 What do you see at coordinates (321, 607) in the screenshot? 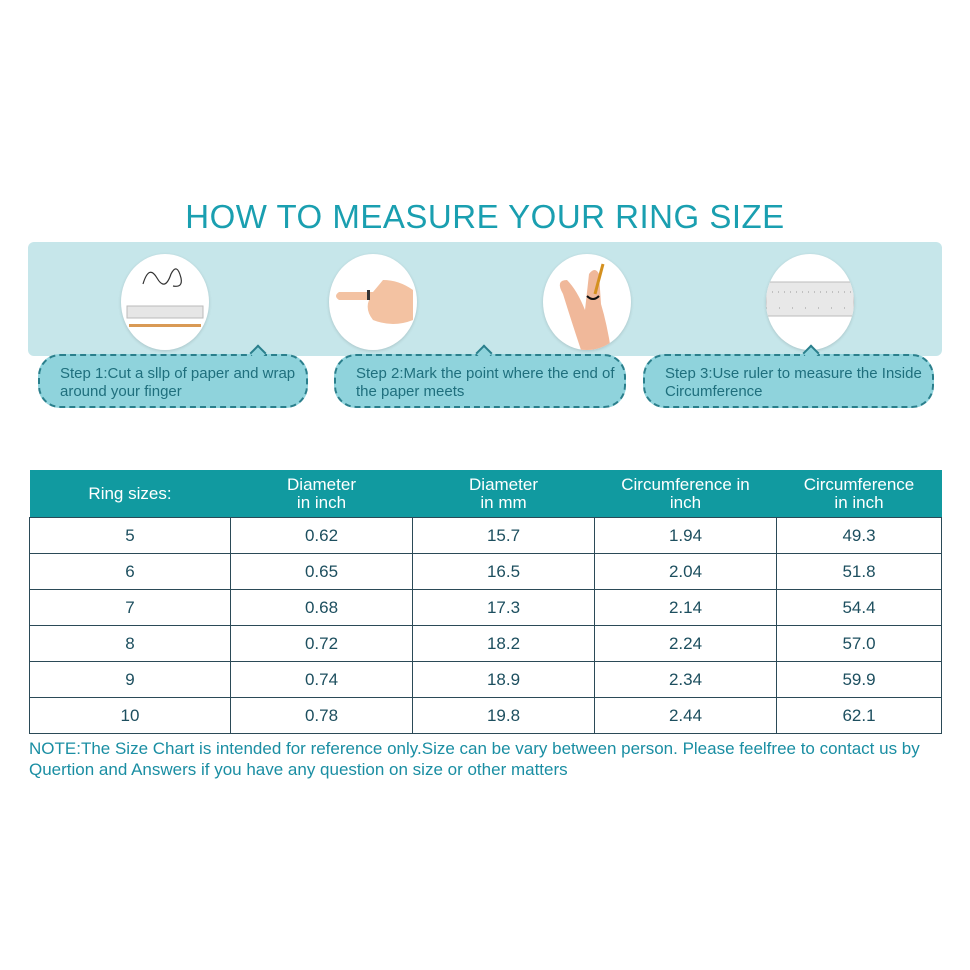
I see `table-cell: 0.68` at bounding box center [321, 607].